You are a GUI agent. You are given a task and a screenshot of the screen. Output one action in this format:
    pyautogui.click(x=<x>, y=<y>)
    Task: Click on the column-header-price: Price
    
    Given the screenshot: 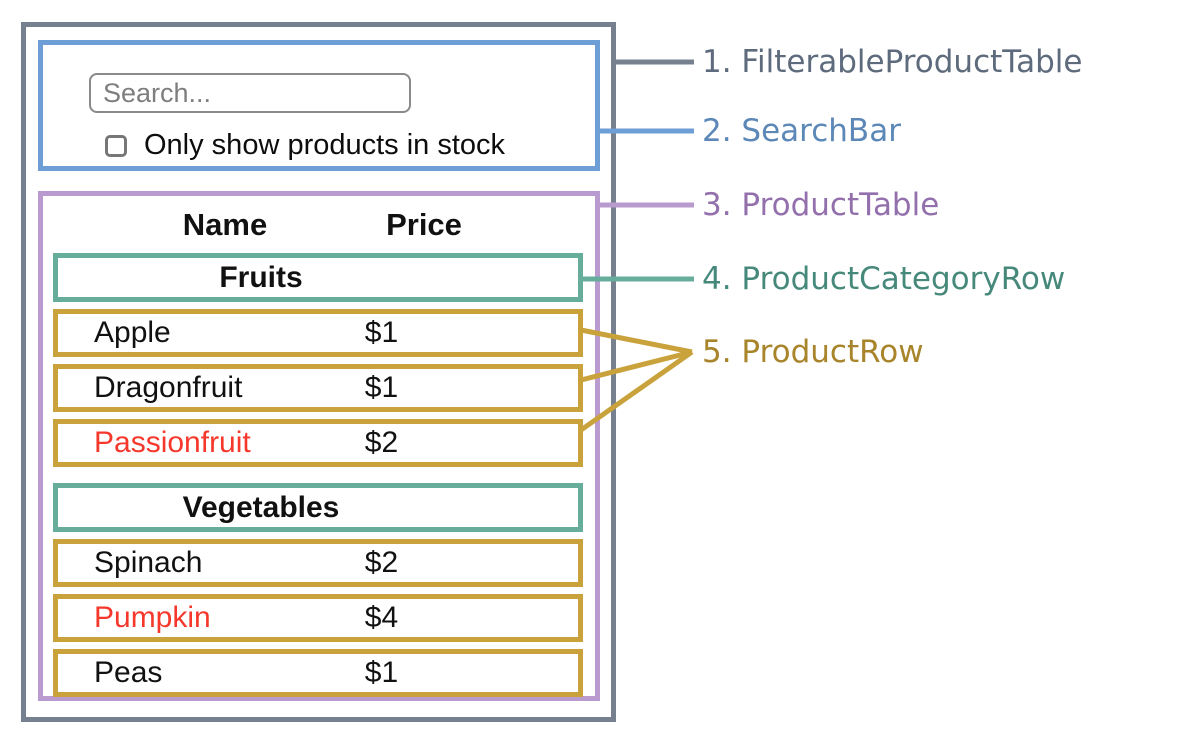 What is the action you would take?
    pyautogui.click(x=424, y=224)
    